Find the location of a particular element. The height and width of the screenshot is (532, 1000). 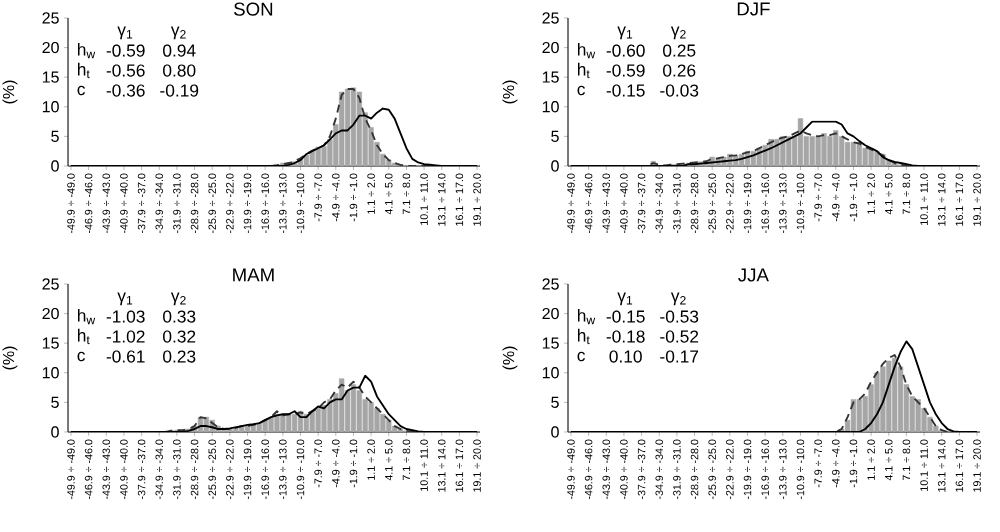

annotation: 0.23 is located at coordinates (179, 356).